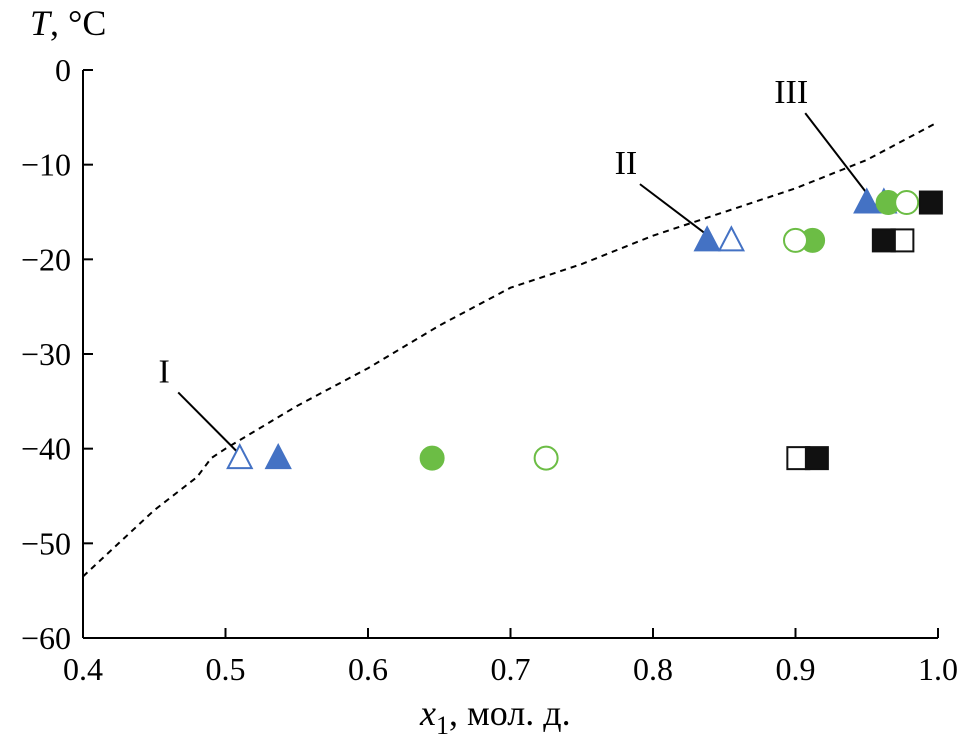 This screenshot has width=962, height=743. I want to click on x-ticks: 0.4 0.5 0.6 0.7 0.8 0.9 1.0, so click(510, 657).